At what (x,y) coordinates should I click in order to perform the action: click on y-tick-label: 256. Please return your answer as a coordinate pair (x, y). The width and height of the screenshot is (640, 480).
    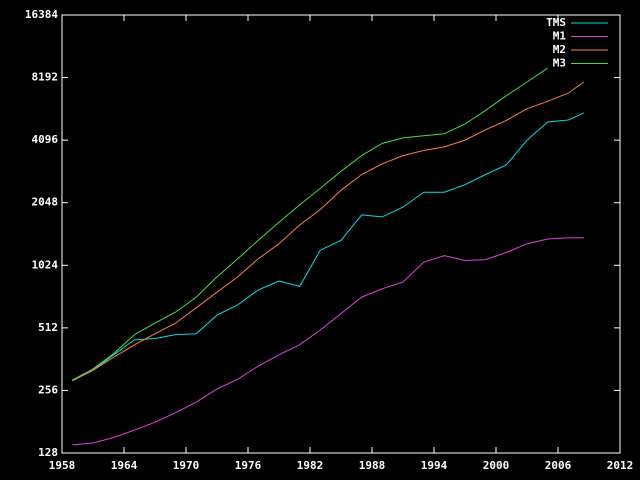
    Looking at the image, I should click on (48, 389).